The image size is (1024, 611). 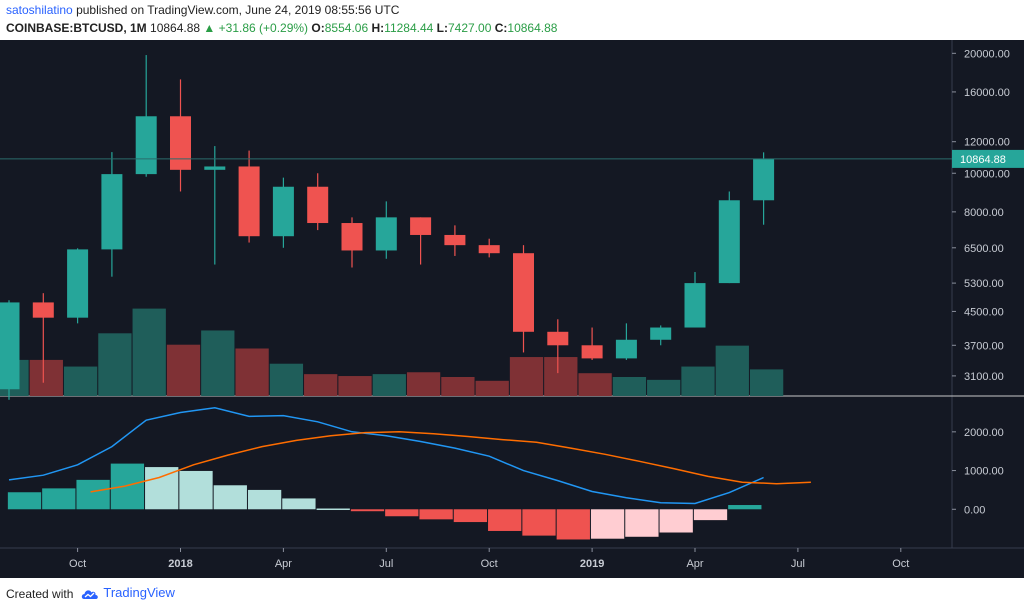 I want to click on price-tick-label: 16000.00, so click(x=987, y=93).